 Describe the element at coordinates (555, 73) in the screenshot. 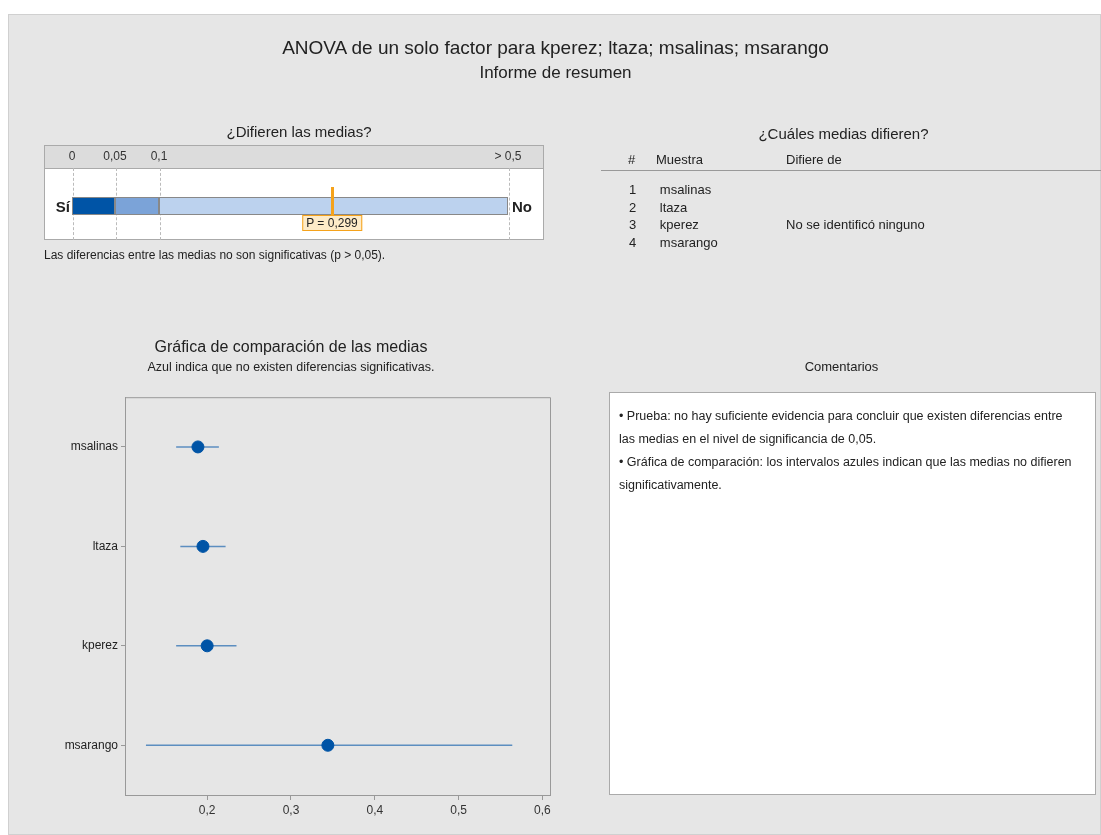

I see `text: Informe de resumen` at that location.